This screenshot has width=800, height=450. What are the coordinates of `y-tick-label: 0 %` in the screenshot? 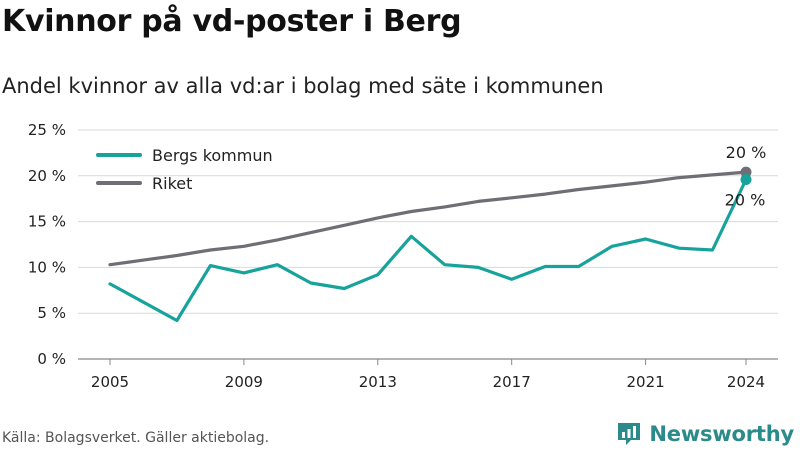 It's located at (51, 359).